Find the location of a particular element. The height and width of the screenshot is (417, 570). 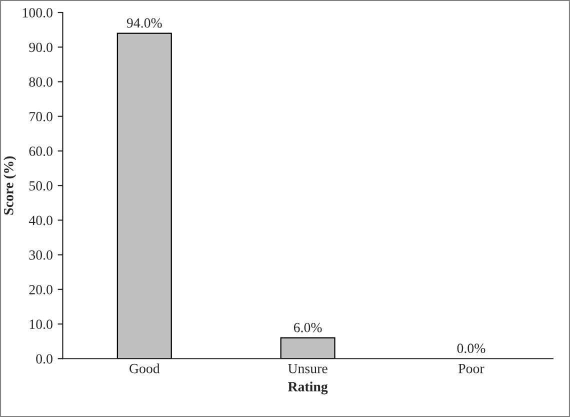

data-label: 6.0% is located at coordinates (308, 327).